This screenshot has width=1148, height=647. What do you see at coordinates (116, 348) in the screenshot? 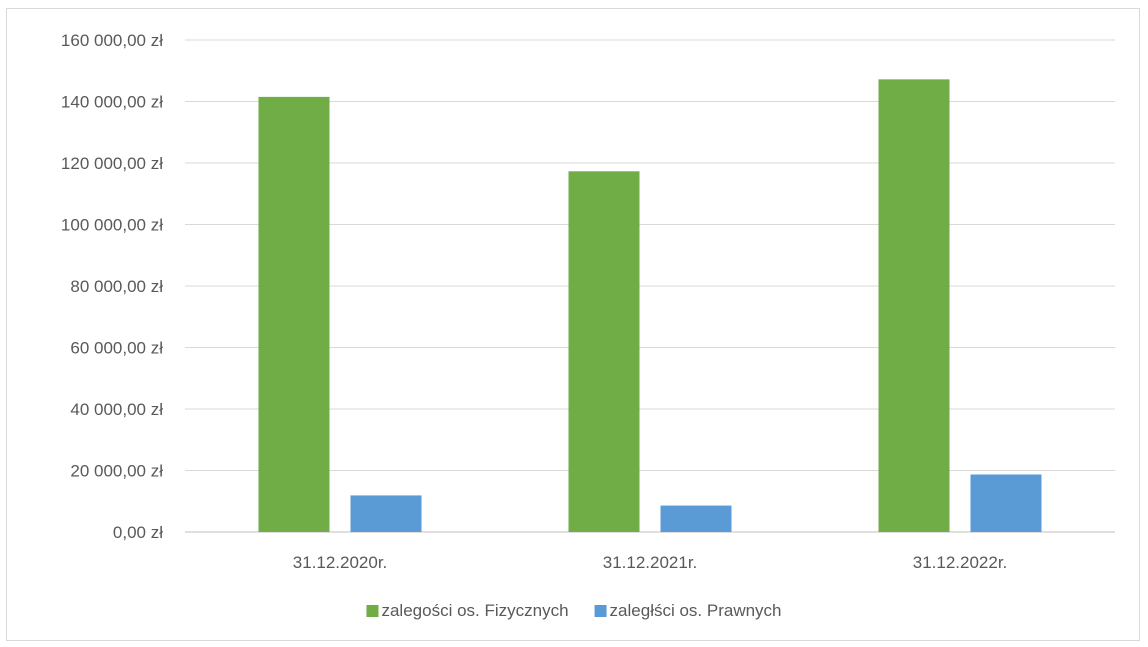
I see `y-tick-label: 60 000,00 zł` at bounding box center [116, 348].